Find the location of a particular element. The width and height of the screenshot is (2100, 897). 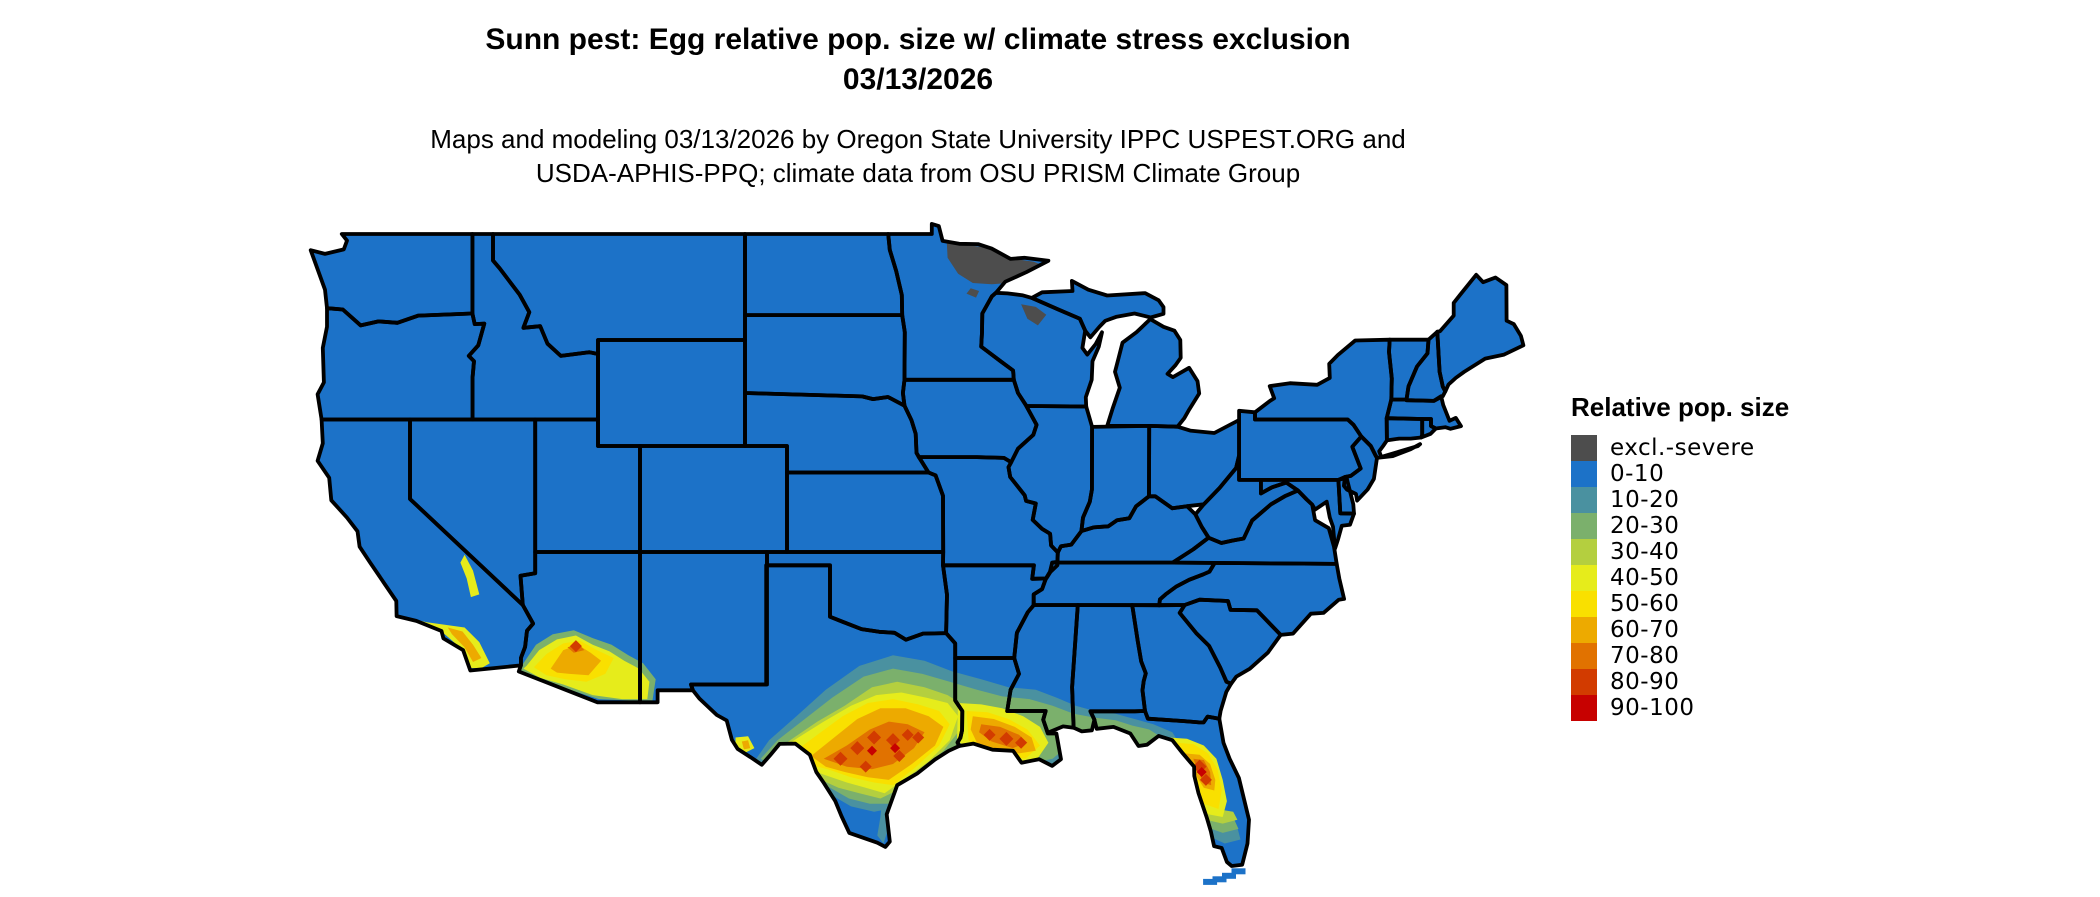

region-minnesota-excl is located at coordinates (995, 260).